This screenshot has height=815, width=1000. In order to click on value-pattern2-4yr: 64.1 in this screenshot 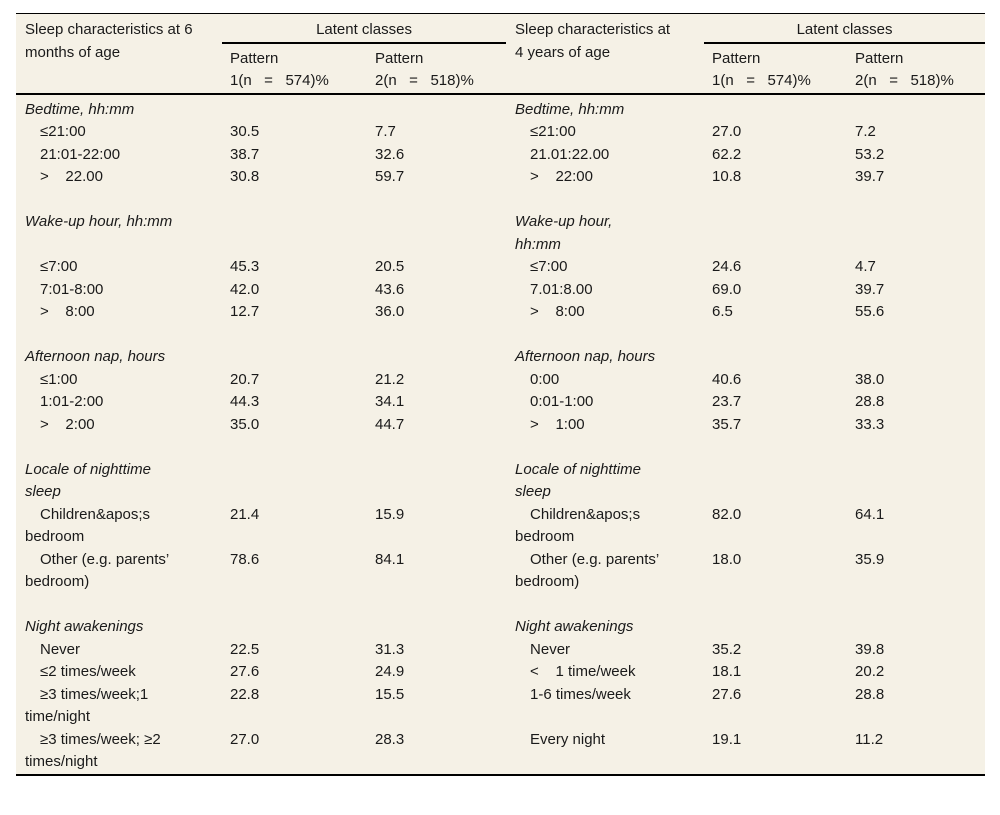, I will do `click(870, 514)`.